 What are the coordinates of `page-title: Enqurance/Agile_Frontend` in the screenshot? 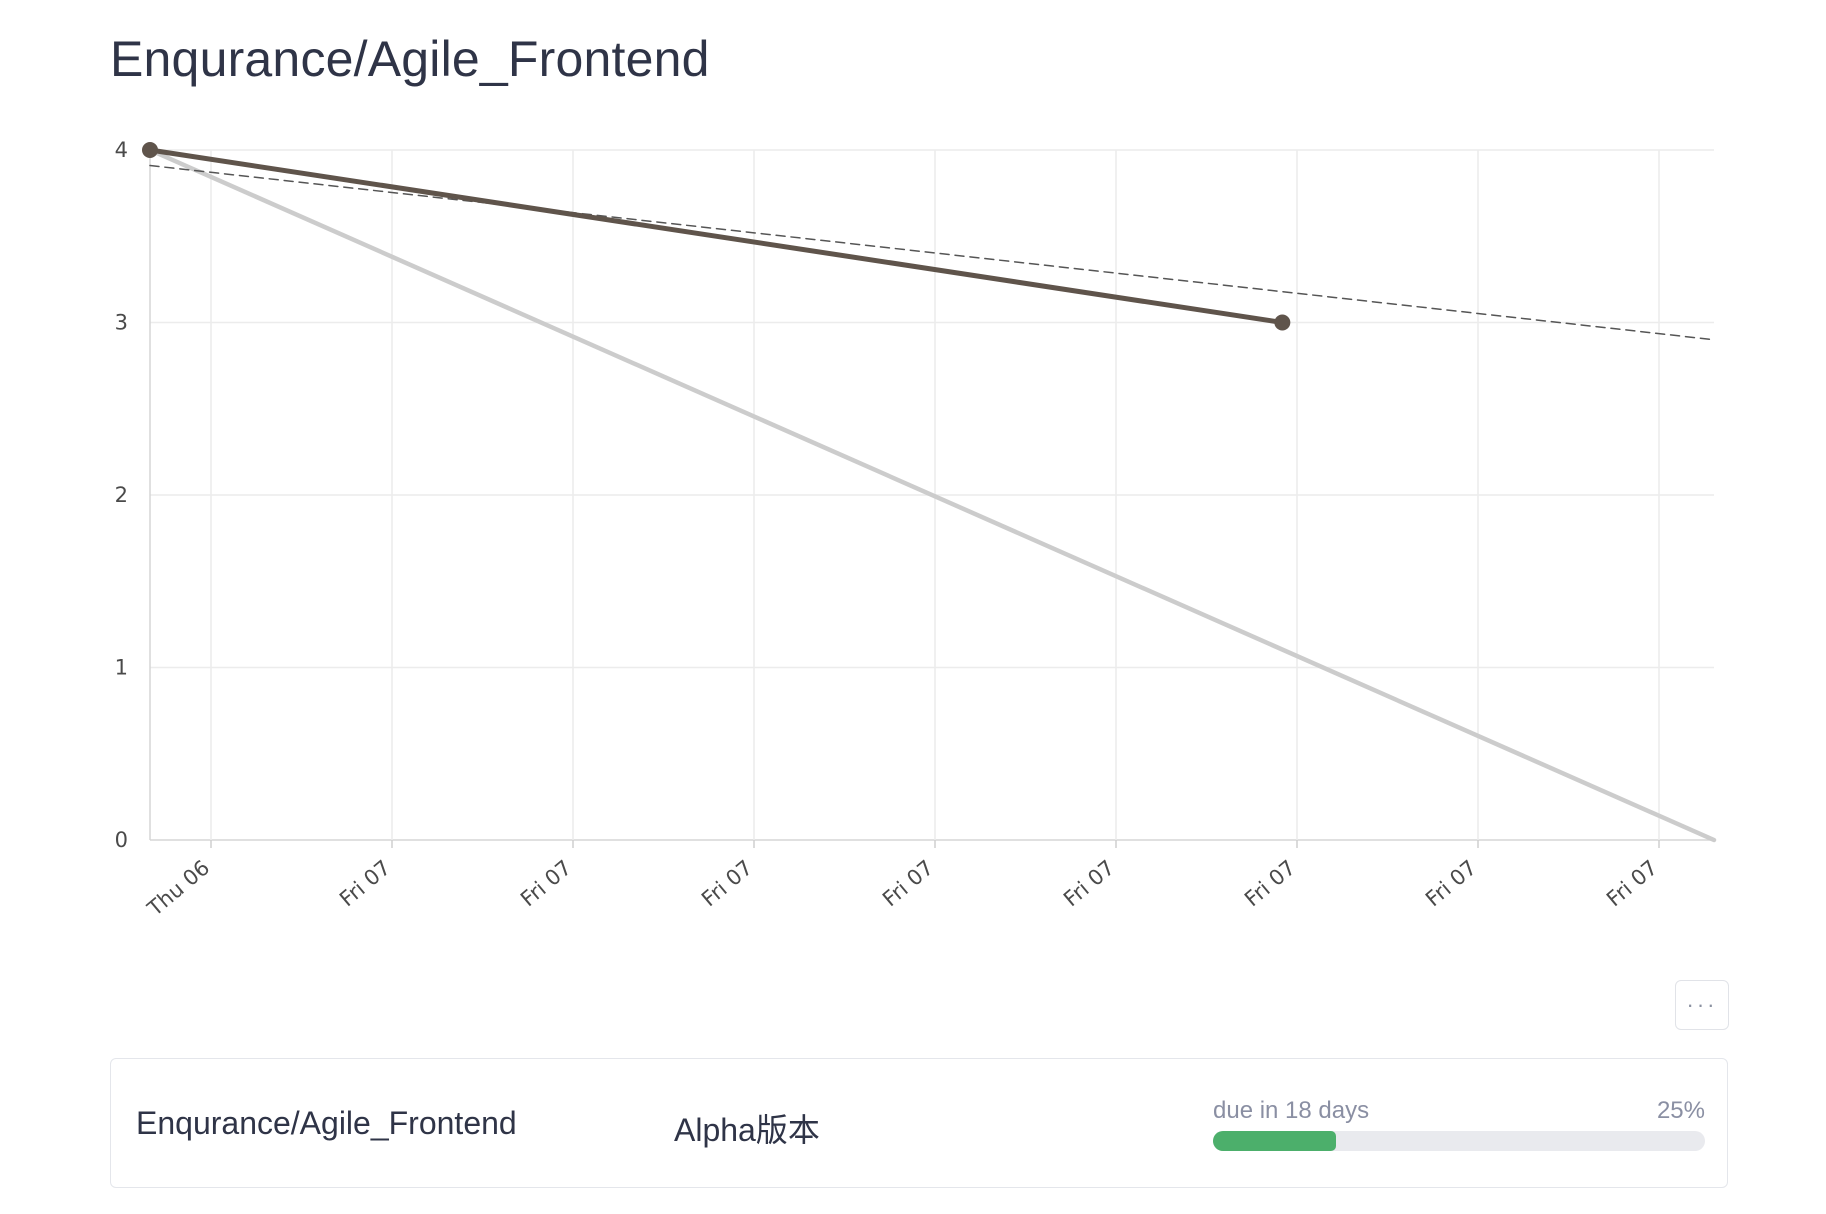 It's located at (410, 59).